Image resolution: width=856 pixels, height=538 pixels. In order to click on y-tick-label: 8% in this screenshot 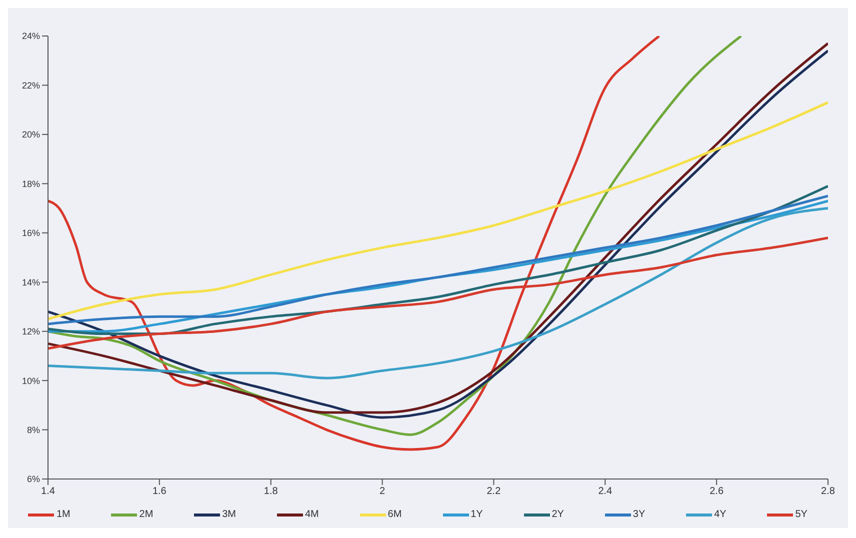, I will do `click(33, 429)`.